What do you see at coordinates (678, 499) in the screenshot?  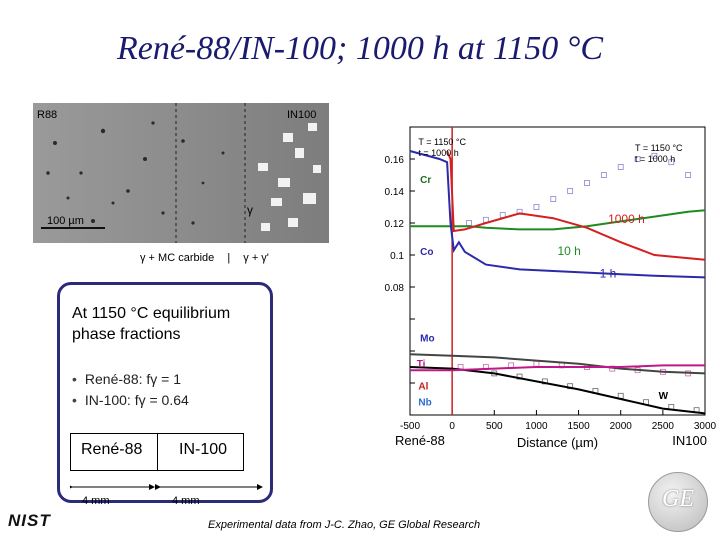 I see `ge-logo-text: GE` at bounding box center [678, 499].